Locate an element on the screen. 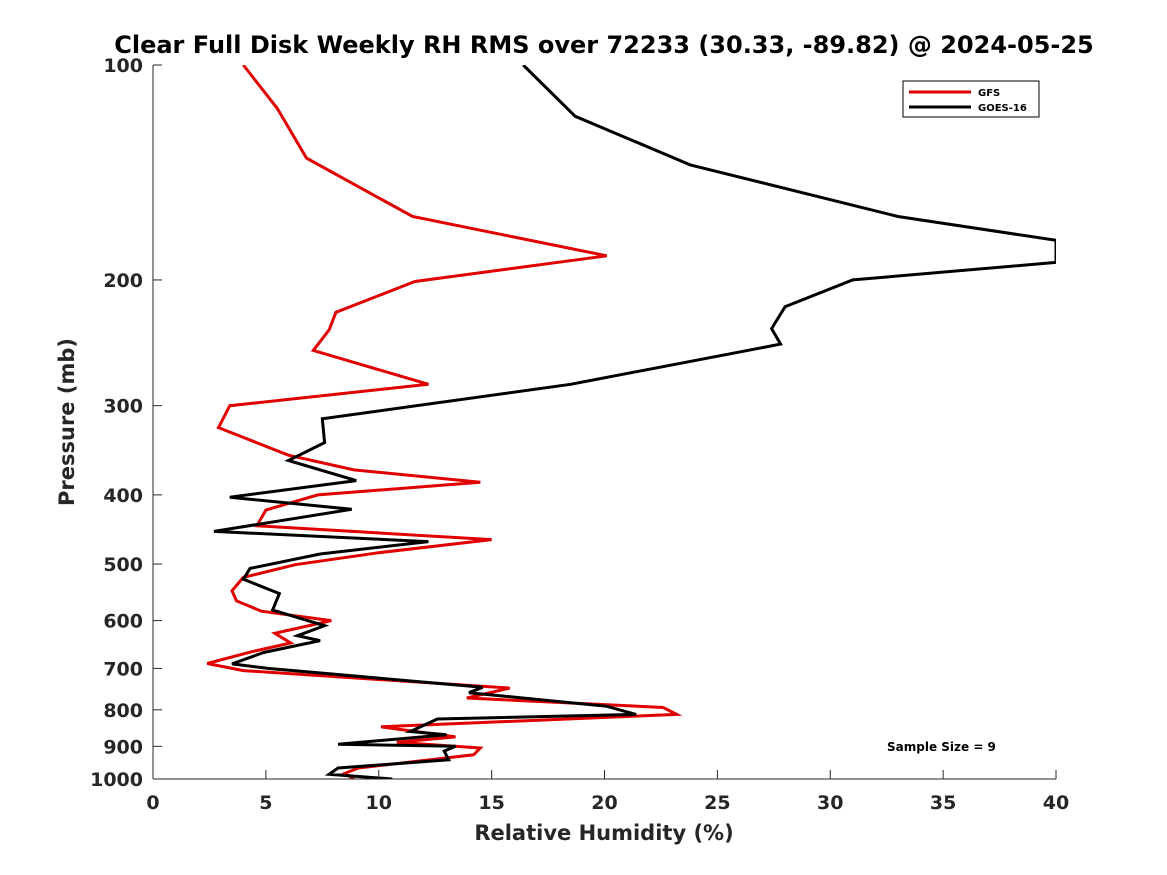 Image resolution: width=1167 pixels, height=875 pixels. x-tick-label: 10 is located at coordinates (379, 803).